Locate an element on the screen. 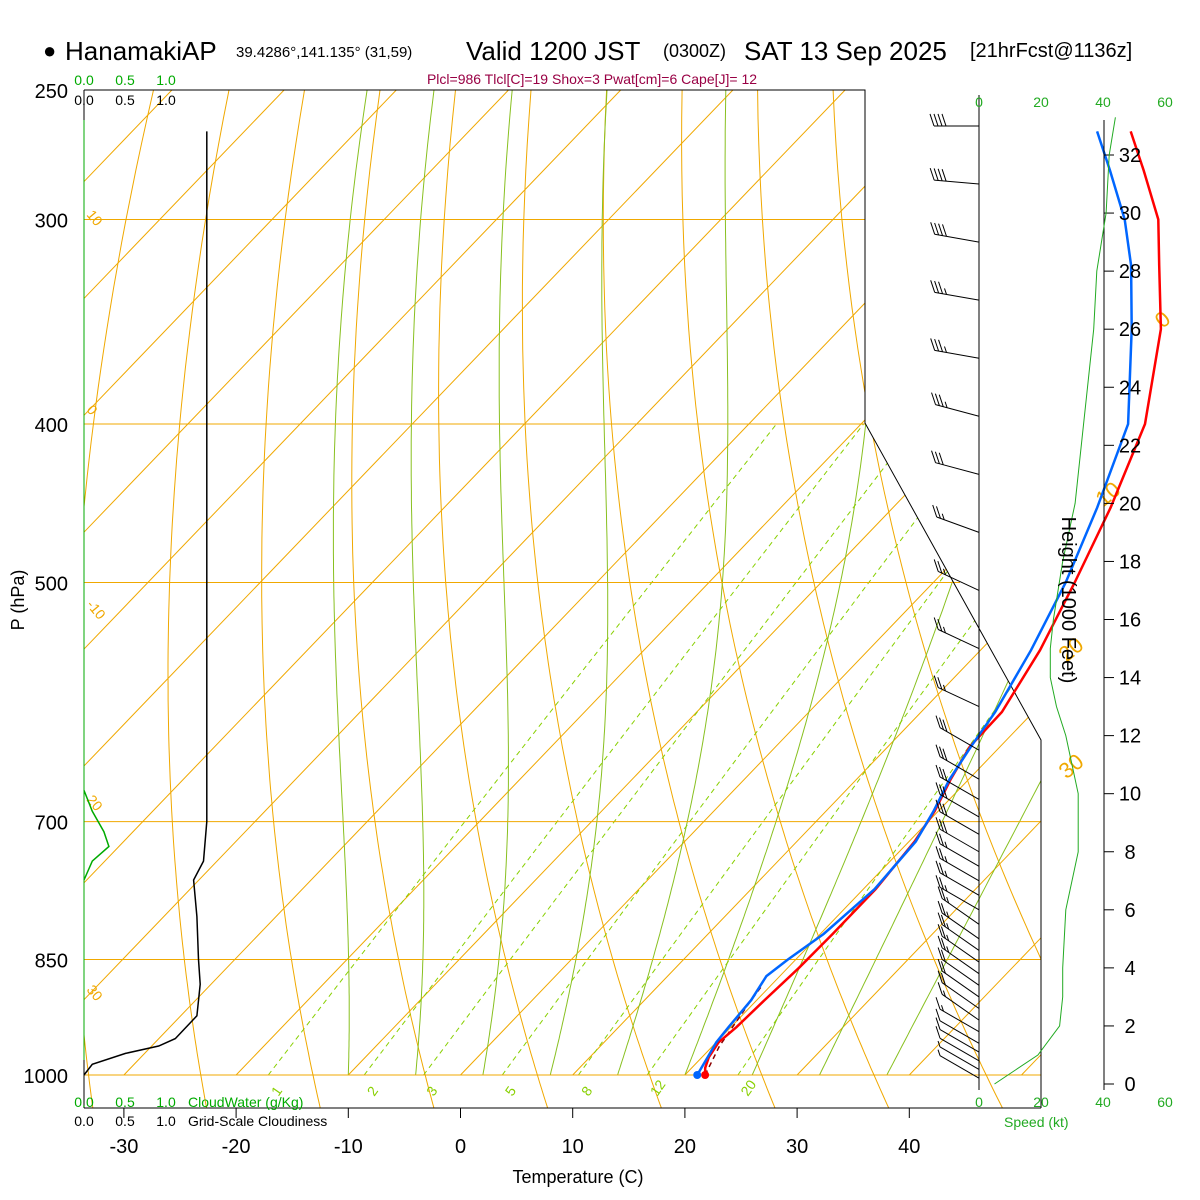 The width and height of the screenshot is (1200, 1200). forecast-info: [21hrFcst@1136z] is located at coordinates (1051, 51).